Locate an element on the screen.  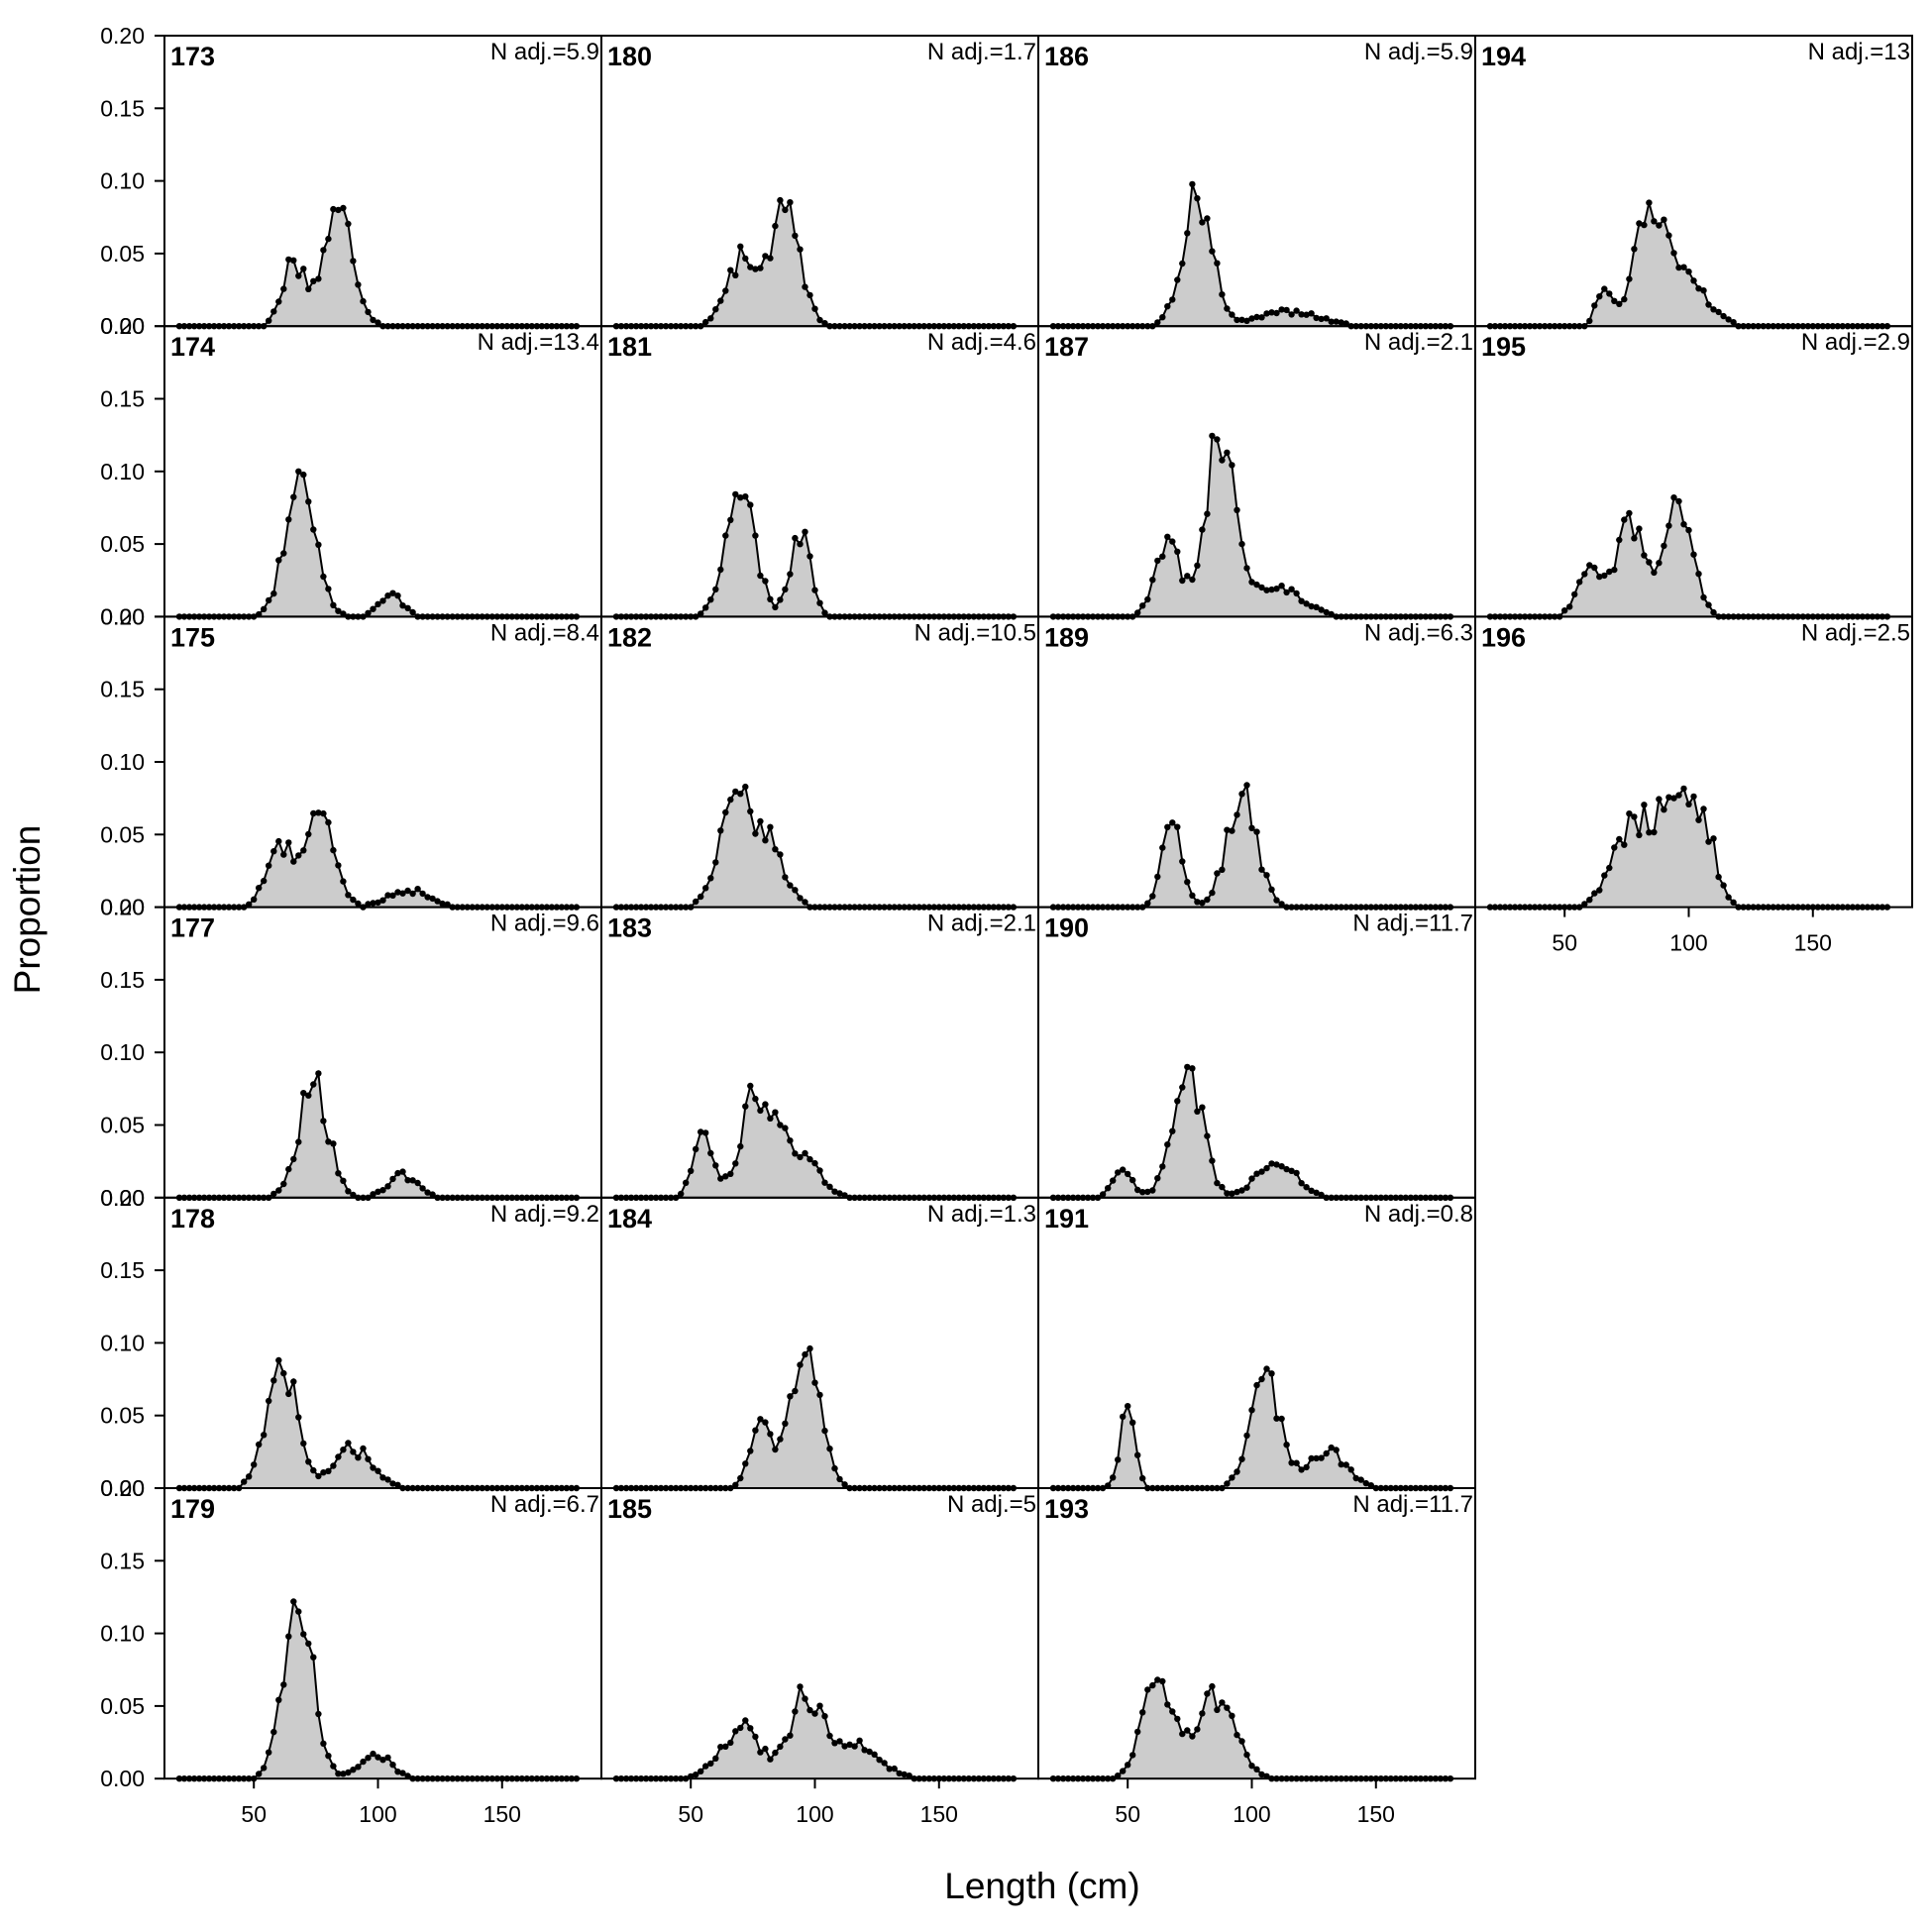
n-adj-label: N adj.=10.5 is located at coordinates (975, 633).